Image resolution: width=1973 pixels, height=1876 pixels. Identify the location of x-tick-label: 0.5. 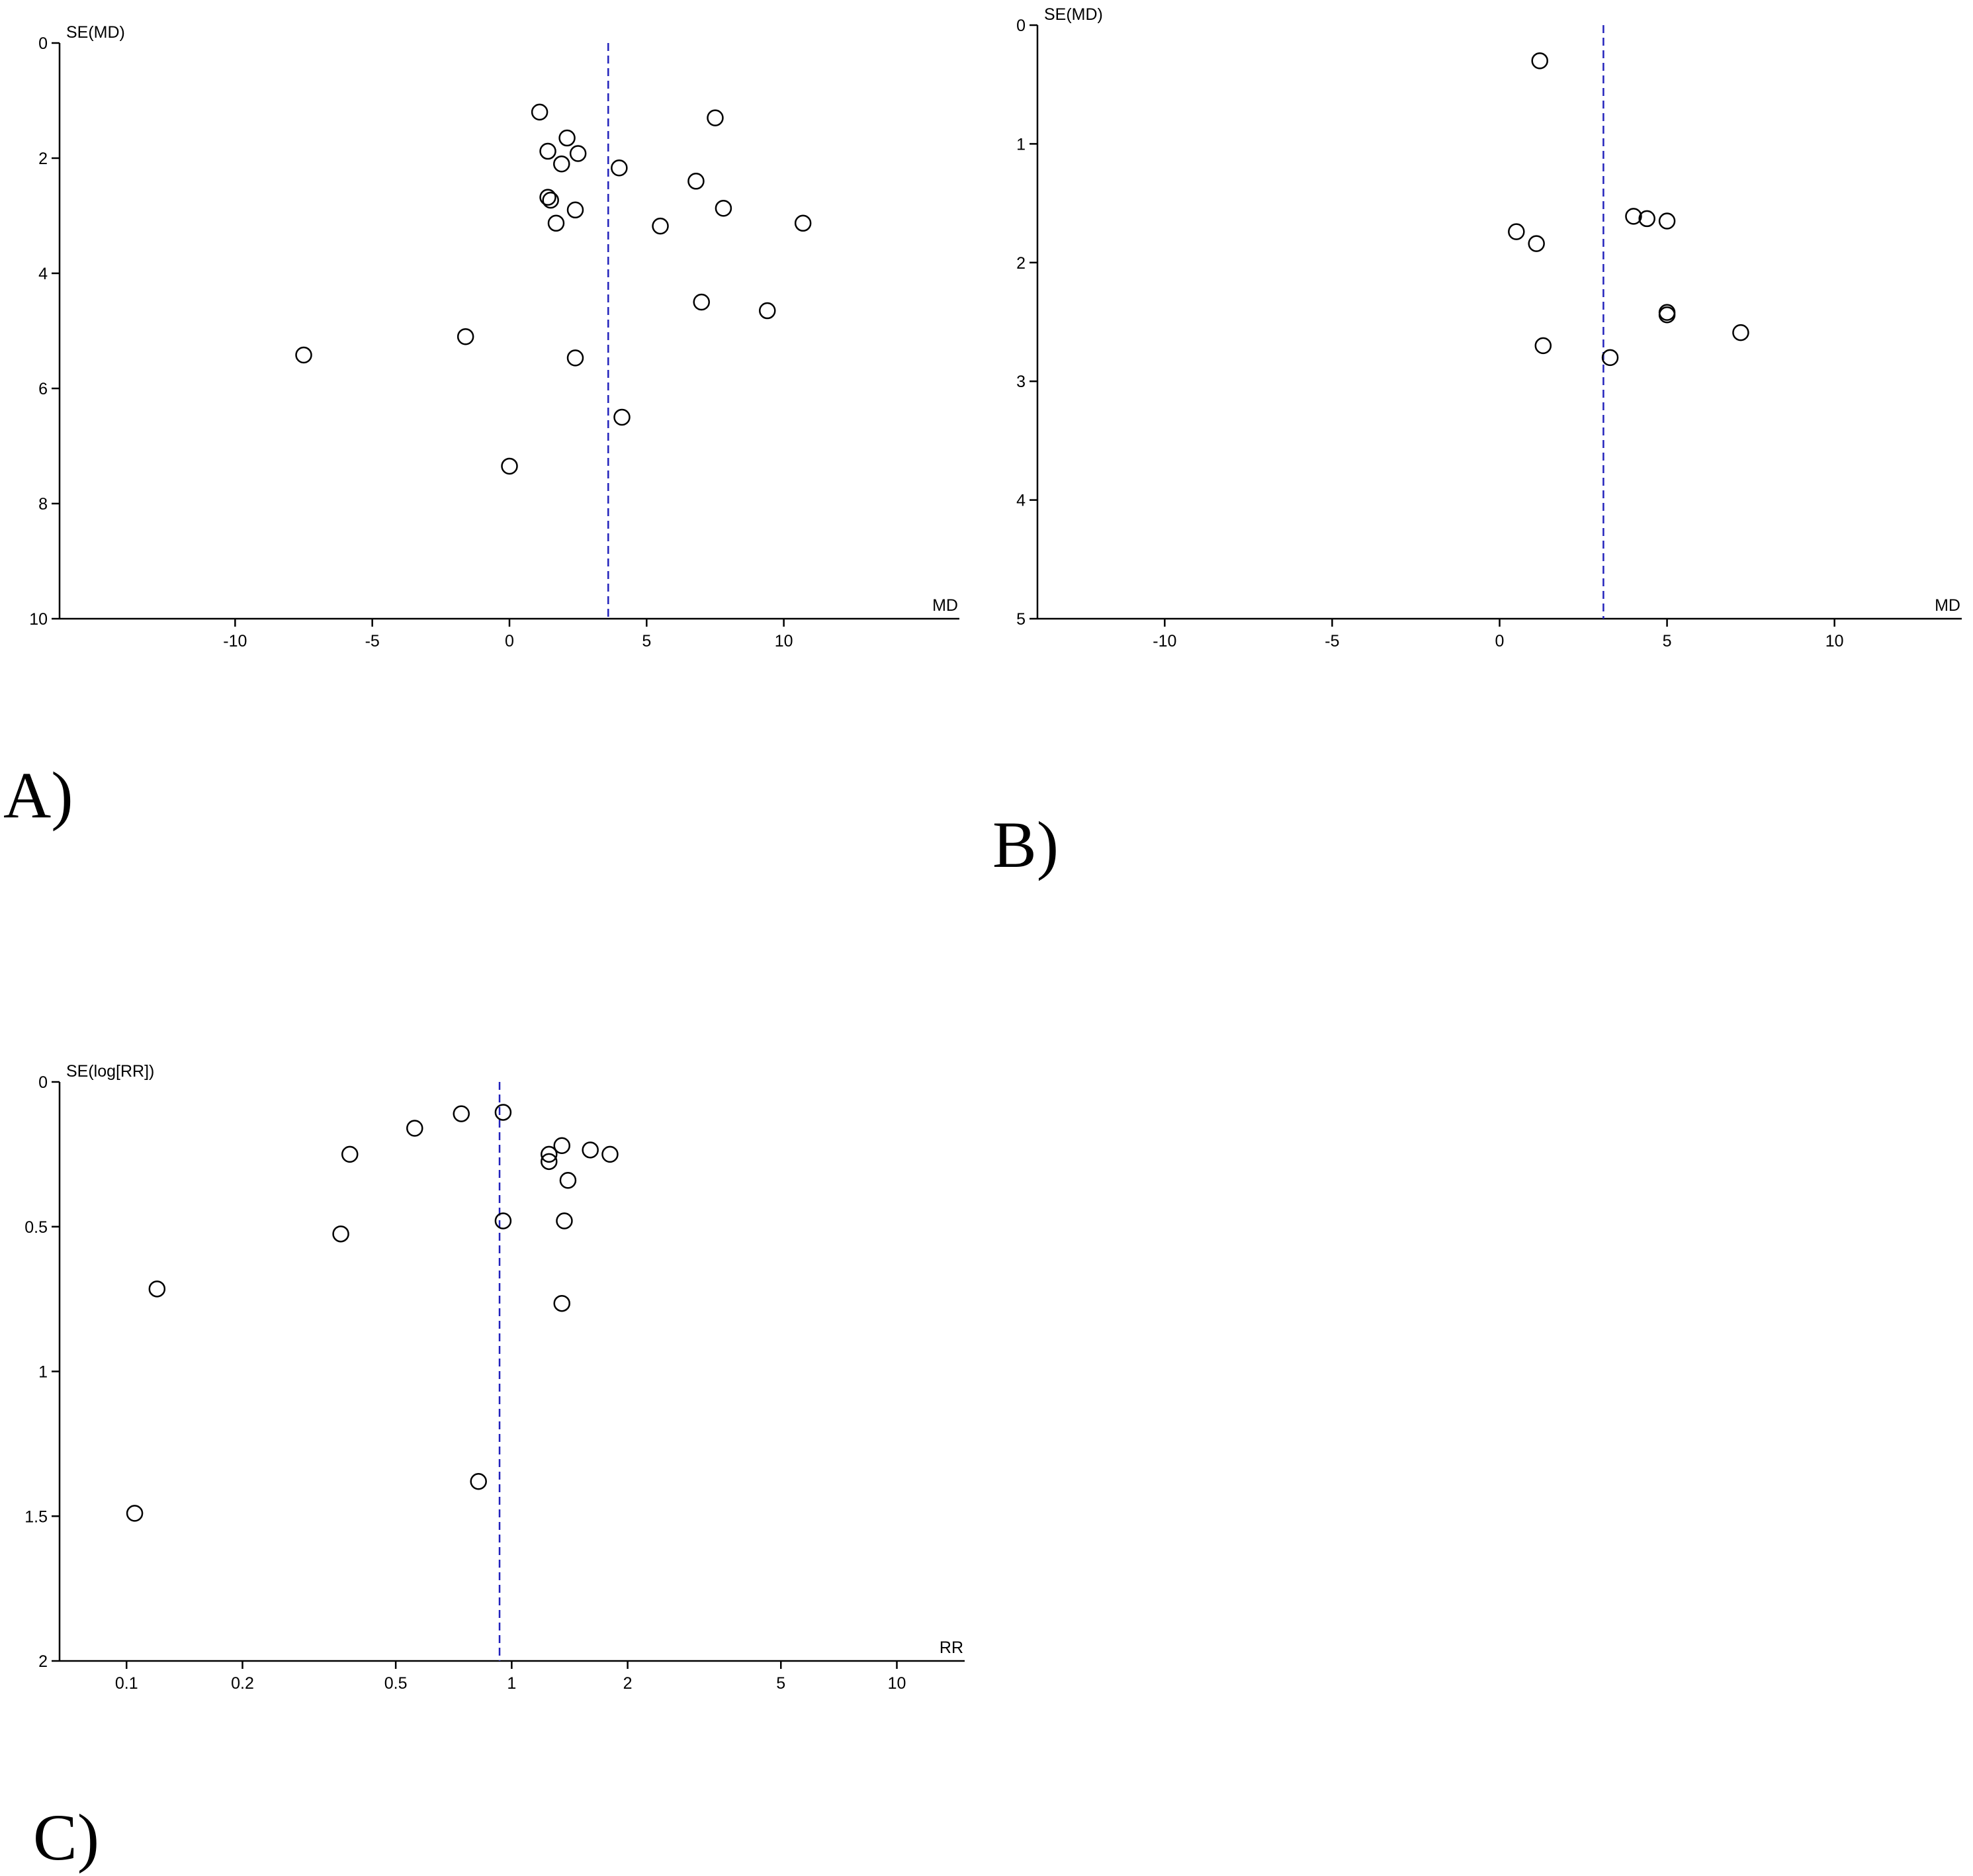
(396, 1684).